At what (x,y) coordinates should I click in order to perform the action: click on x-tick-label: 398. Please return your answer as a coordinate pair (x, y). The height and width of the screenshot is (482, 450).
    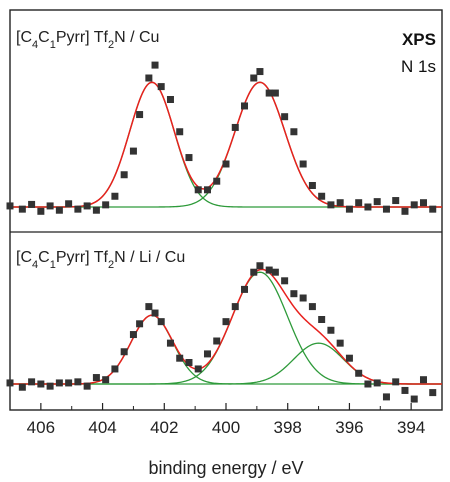
    Looking at the image, I should click on (288, 427).